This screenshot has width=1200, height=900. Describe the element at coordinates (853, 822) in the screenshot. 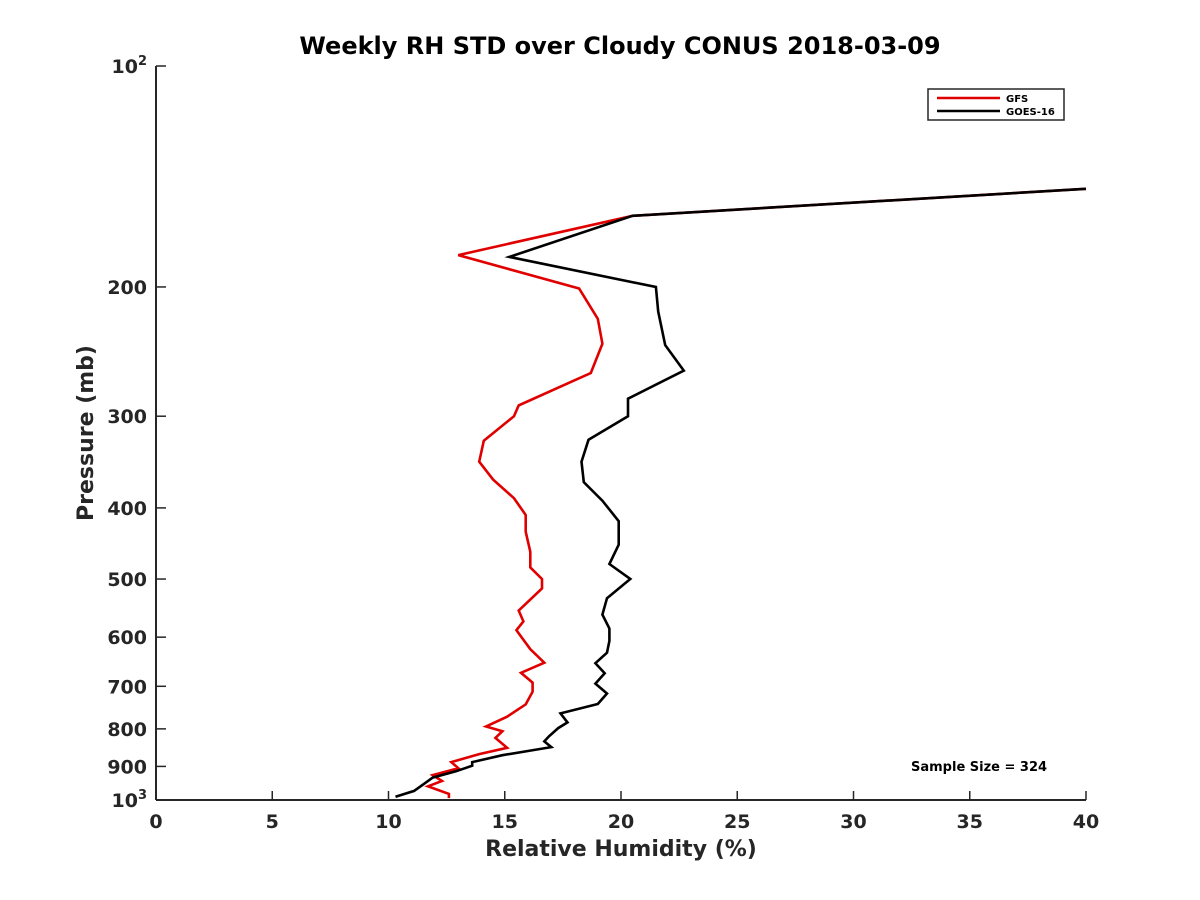

I see `x-tick-label: 30` at that location.